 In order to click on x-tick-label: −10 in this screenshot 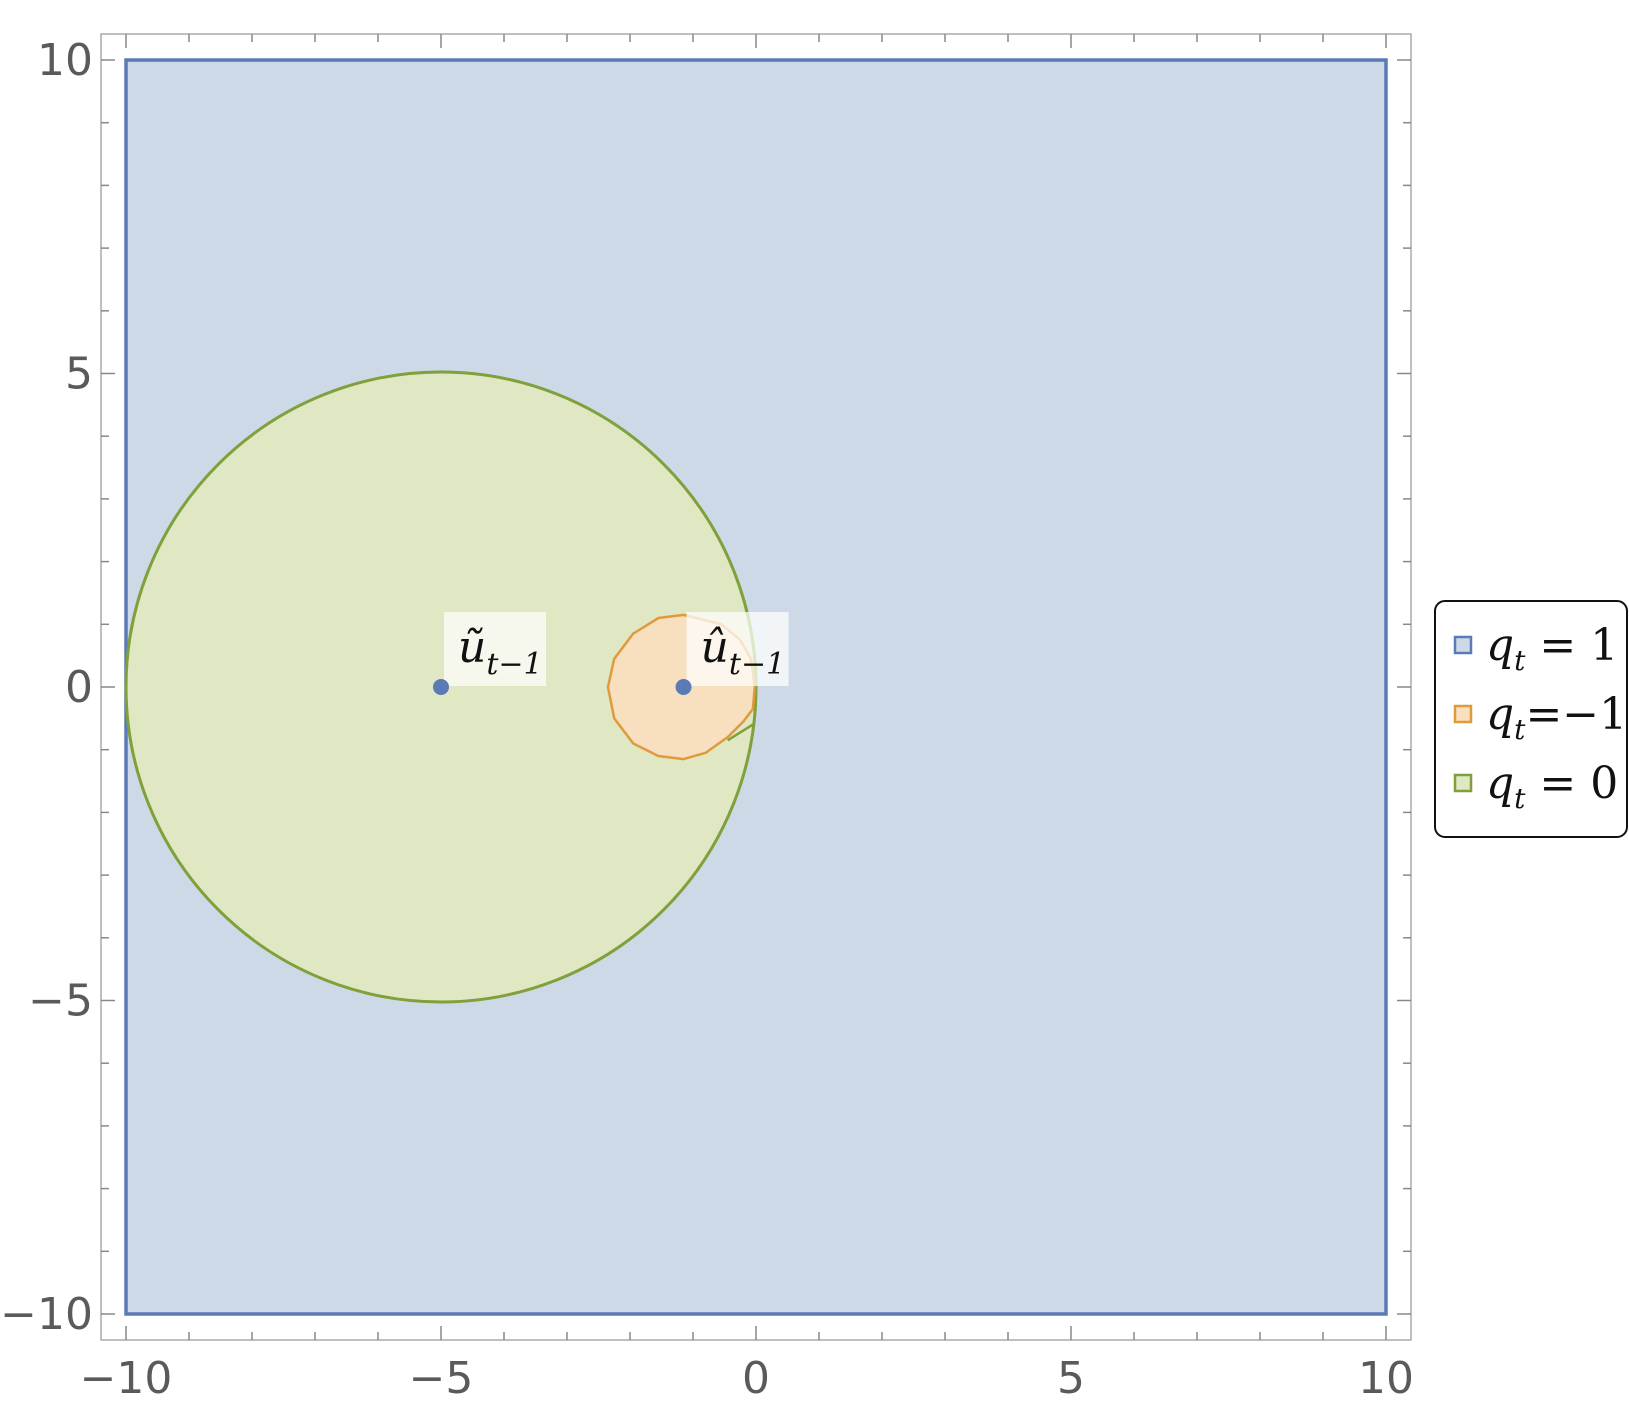, I will do `click(126, 1378)`.